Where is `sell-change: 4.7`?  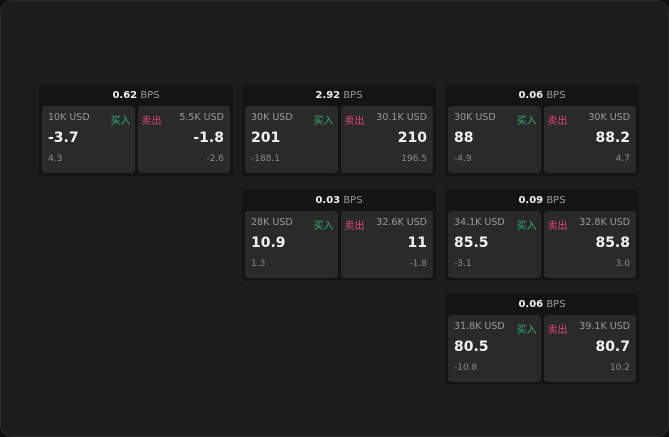
sell-change: 4.7 is located at coordinates (622, 159).